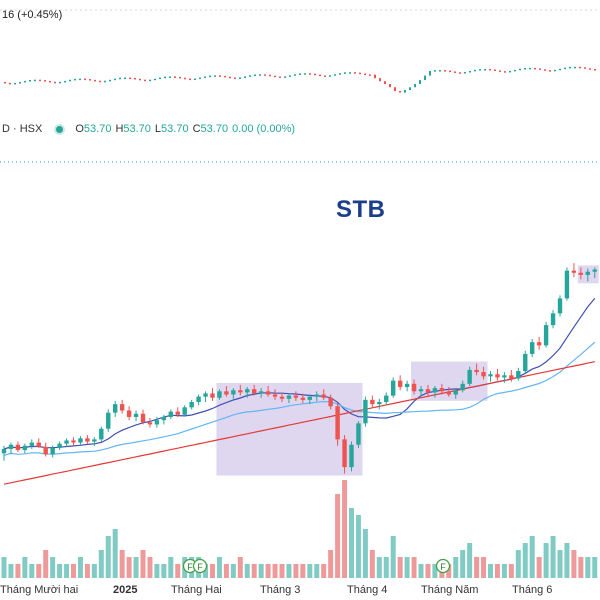  What do you see at coordinates (367, 590) in the screenshot?
I see `x-tick-label: Tháng 4` at bounding box center [367, 590].